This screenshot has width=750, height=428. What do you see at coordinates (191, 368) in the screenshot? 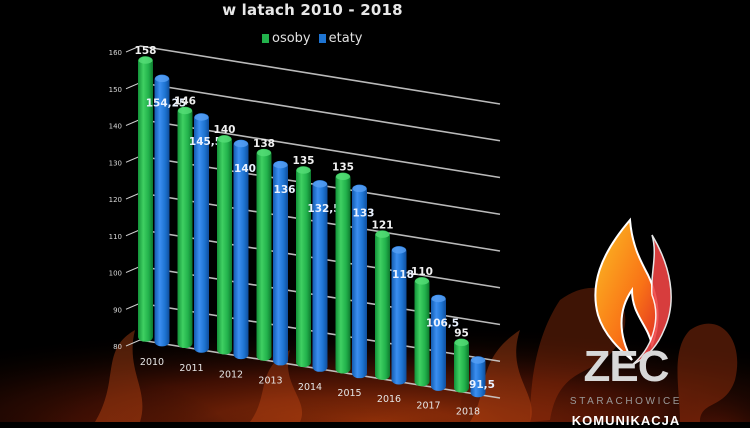
I see `x-tick-label: 2011` at bounding box center [191, 368].